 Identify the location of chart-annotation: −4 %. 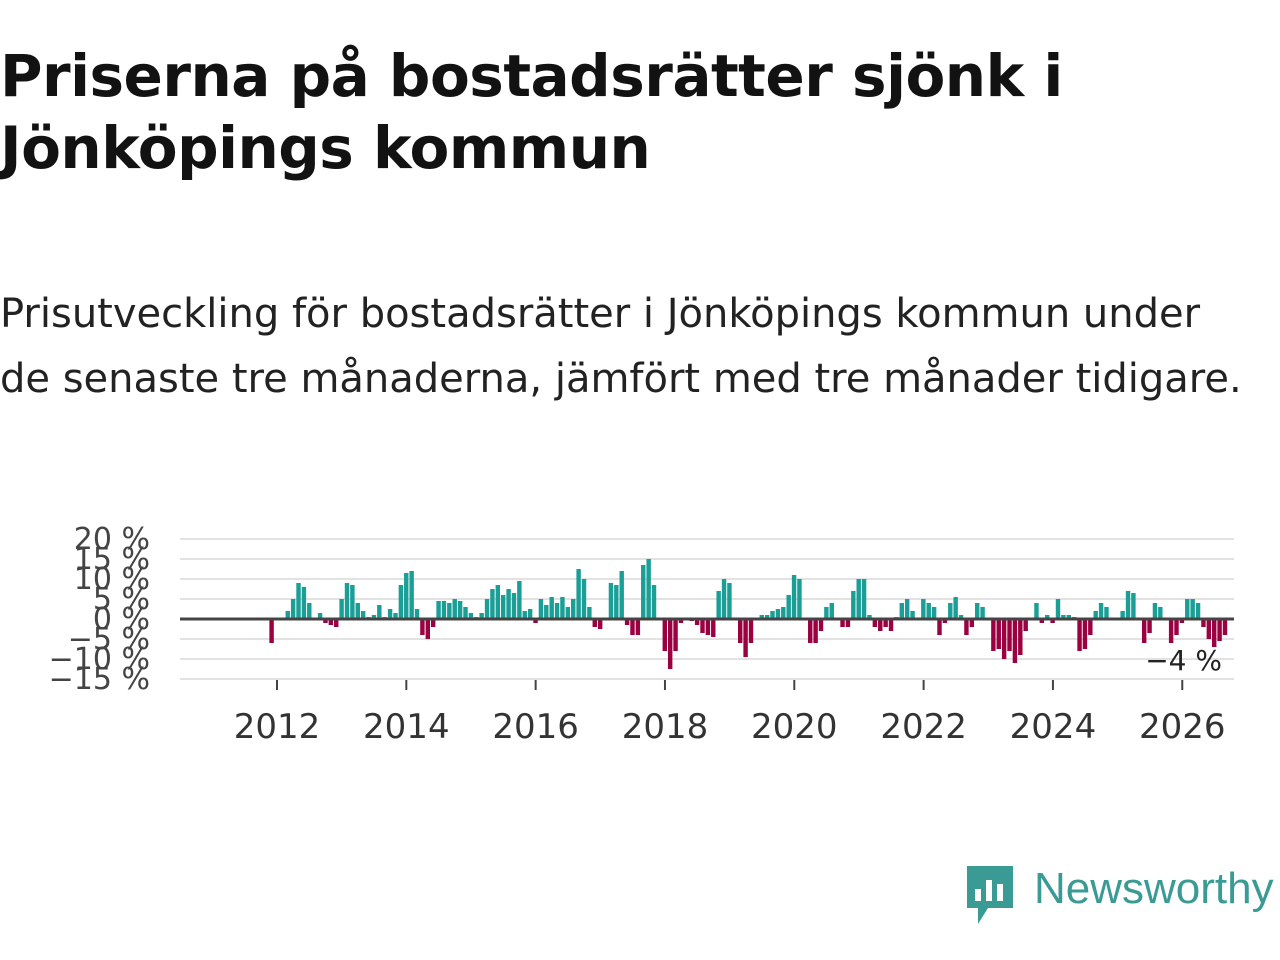
(1183, 660).